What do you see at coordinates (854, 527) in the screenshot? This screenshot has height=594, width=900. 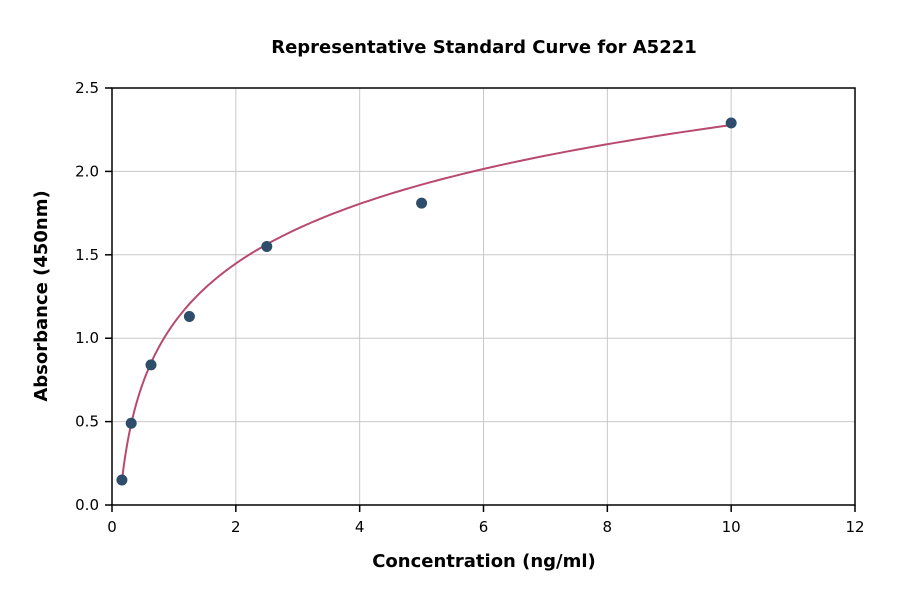 I see `x-tick-label: 12` at bounding box center [854, 527].